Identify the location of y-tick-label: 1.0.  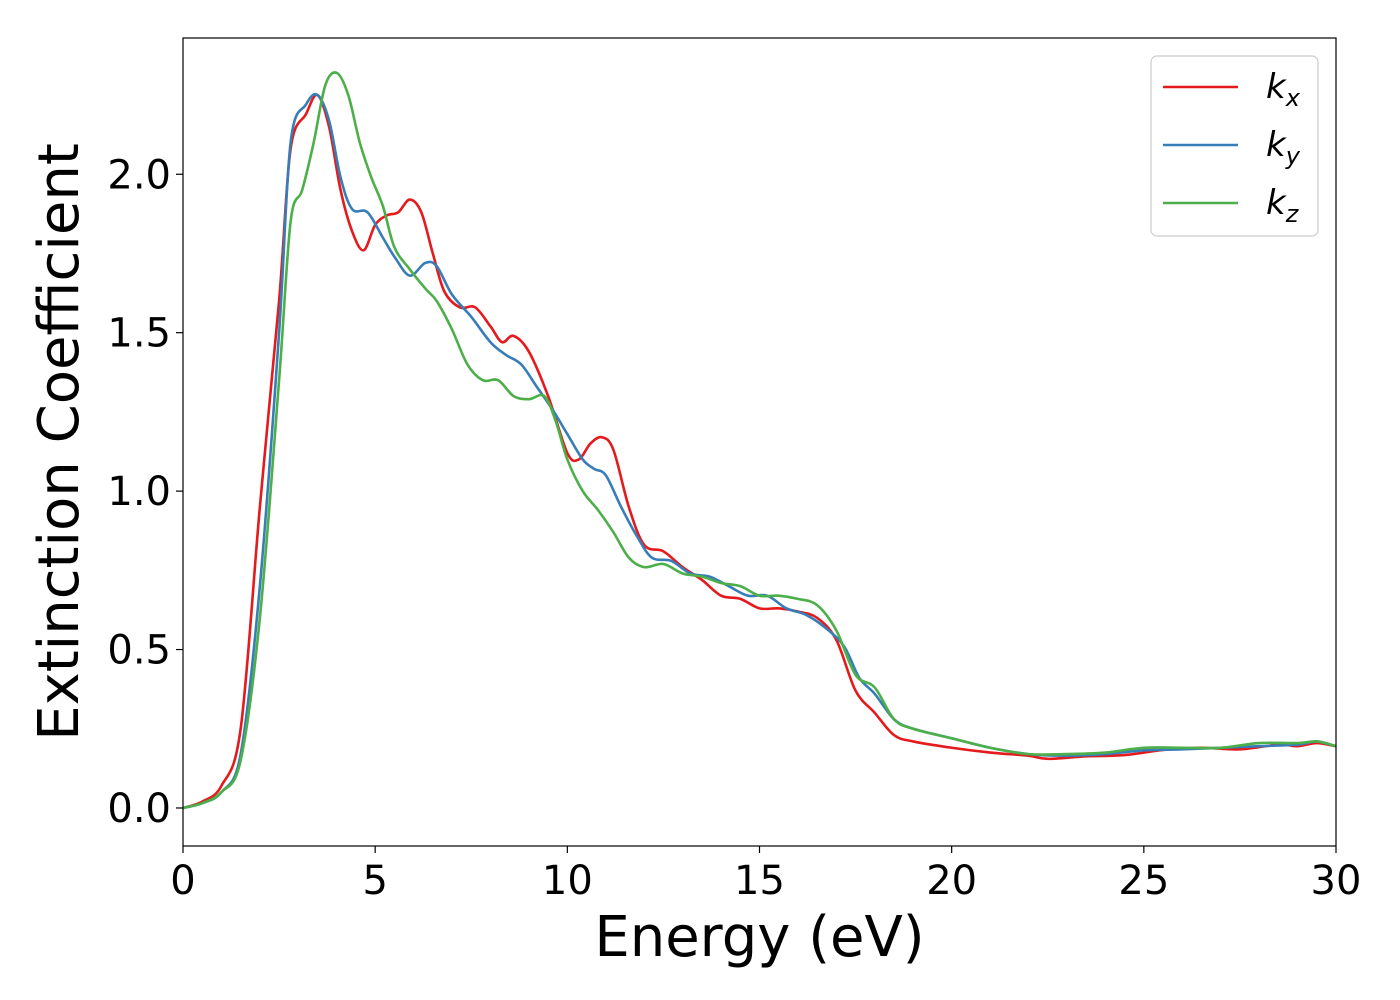
(139, 492).